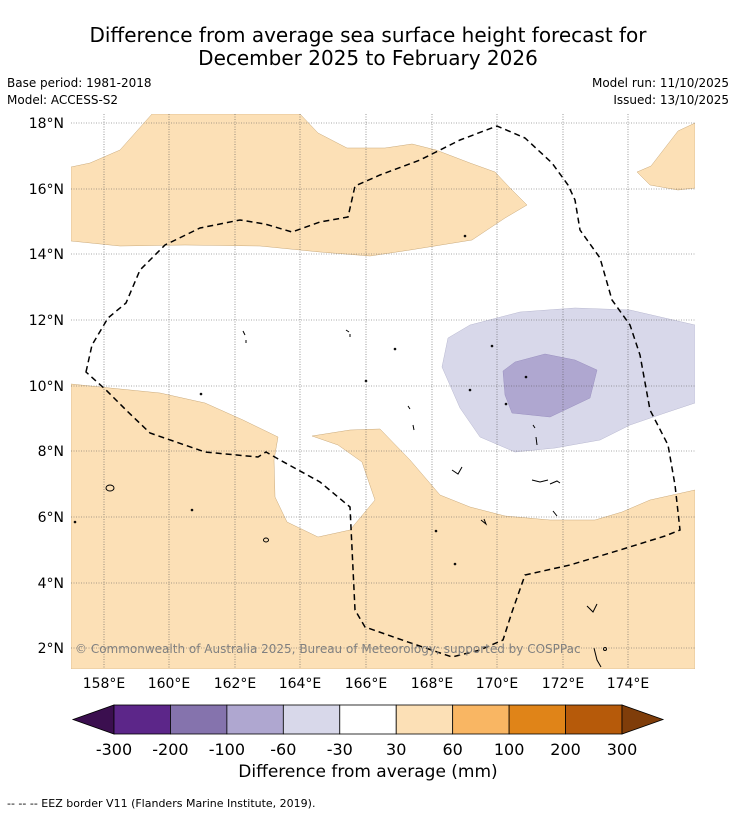  I want to click on colorbar-tick-label: -200, so click(170, 749).